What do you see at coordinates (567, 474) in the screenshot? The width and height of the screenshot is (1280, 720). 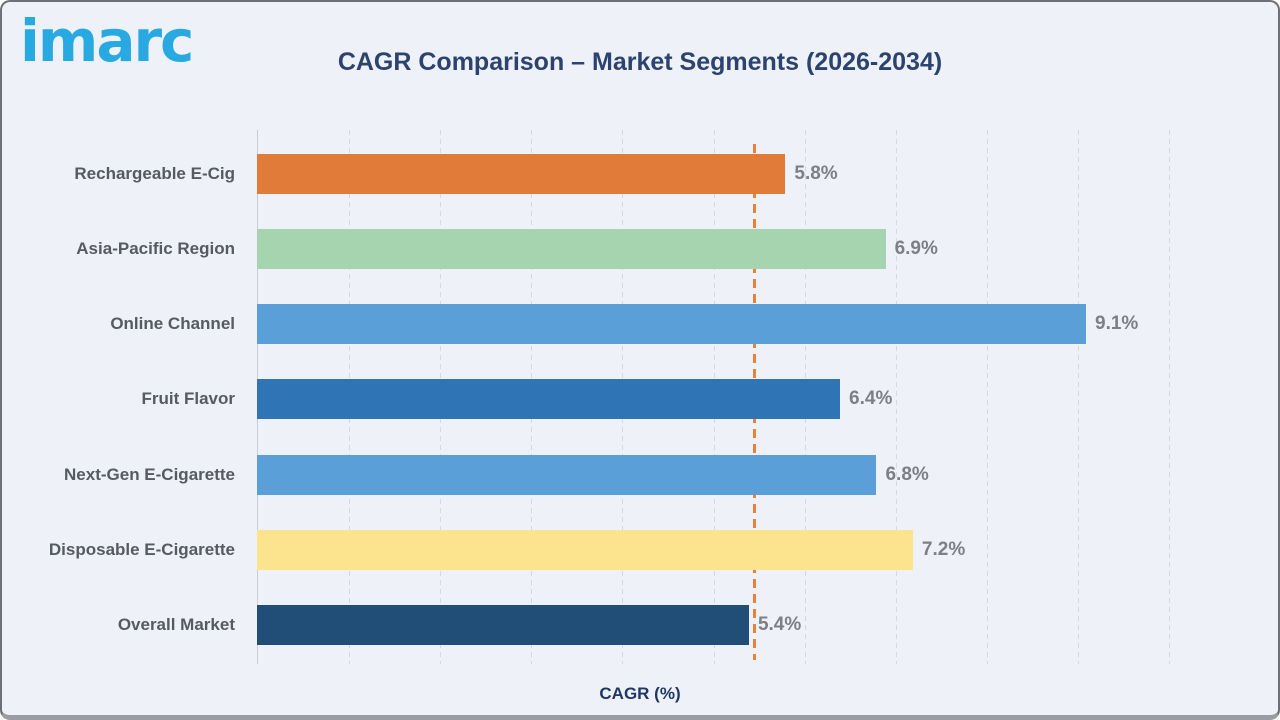 I see `bar-next-gen-e-cigarette` at bounding box center [567, 474].